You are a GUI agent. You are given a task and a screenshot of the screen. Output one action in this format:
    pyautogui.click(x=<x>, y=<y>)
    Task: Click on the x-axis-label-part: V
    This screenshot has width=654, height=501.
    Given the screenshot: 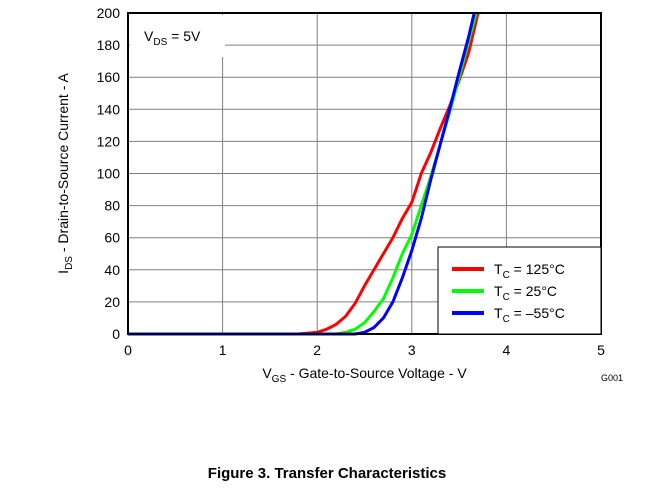 What is the action you would take?
    pyautogui.click(x=267, y=373)
    